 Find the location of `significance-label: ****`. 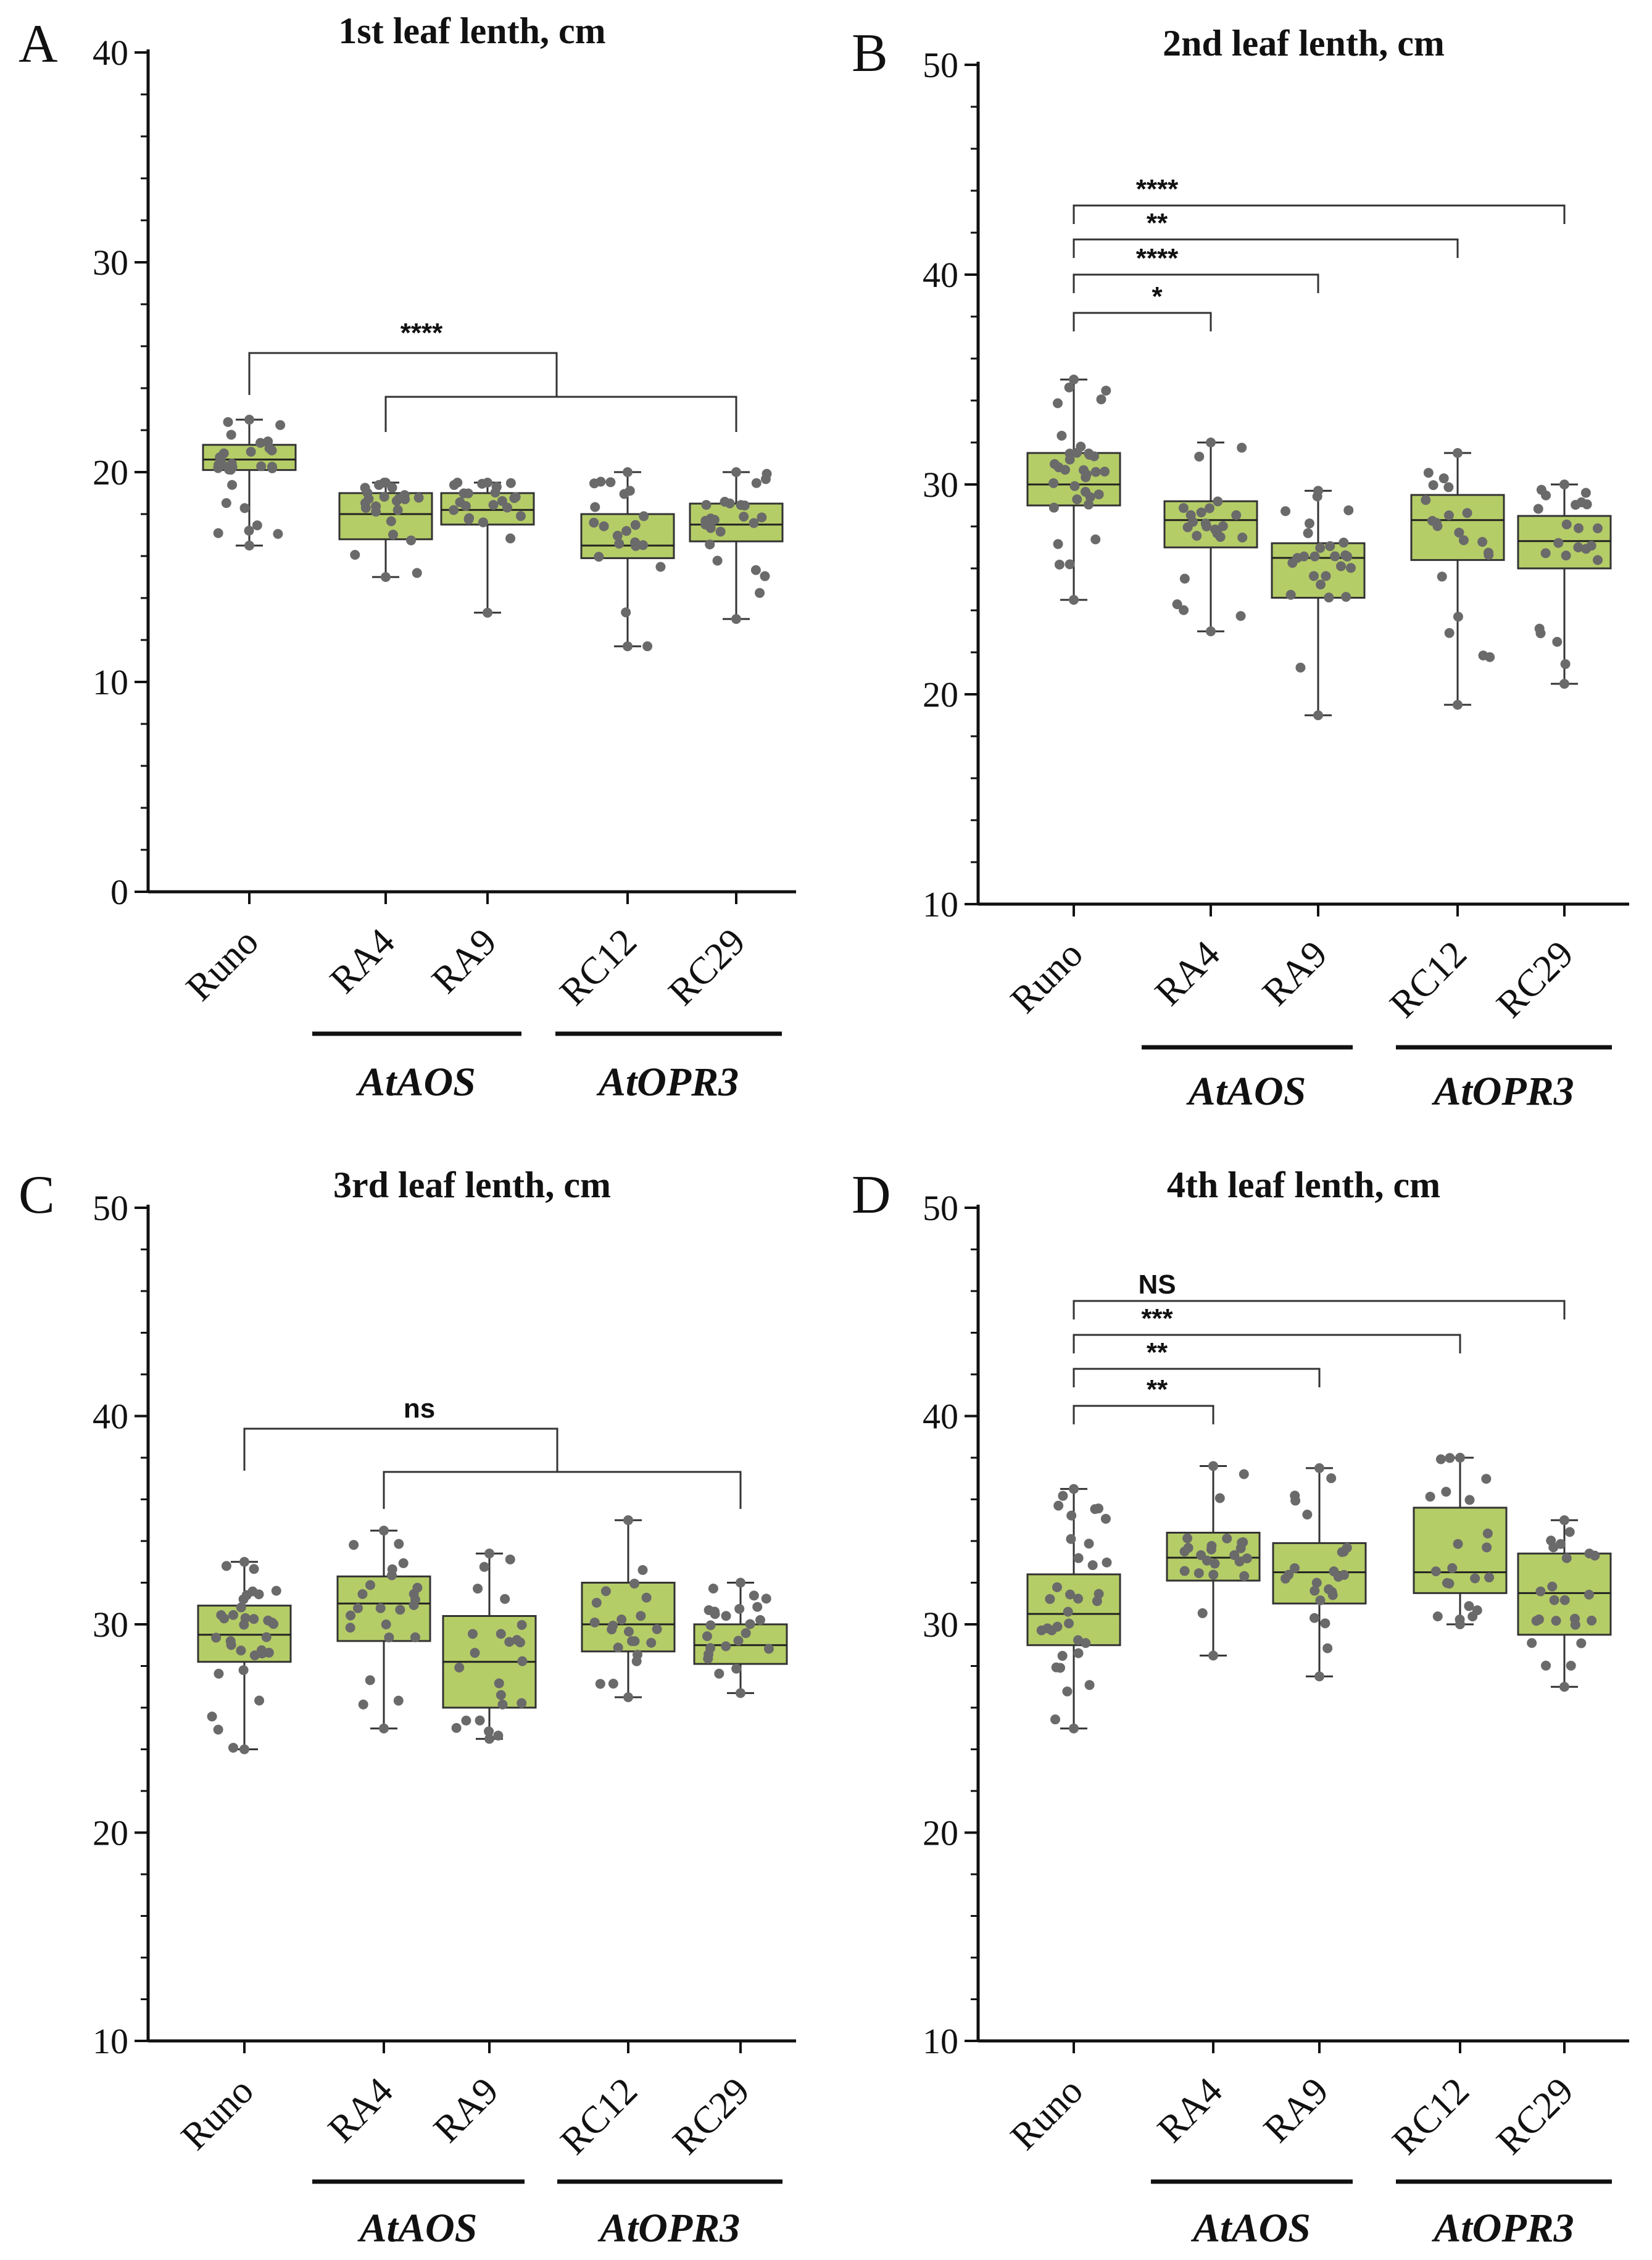

significance-label: **** is located at coordinates (422, 333).